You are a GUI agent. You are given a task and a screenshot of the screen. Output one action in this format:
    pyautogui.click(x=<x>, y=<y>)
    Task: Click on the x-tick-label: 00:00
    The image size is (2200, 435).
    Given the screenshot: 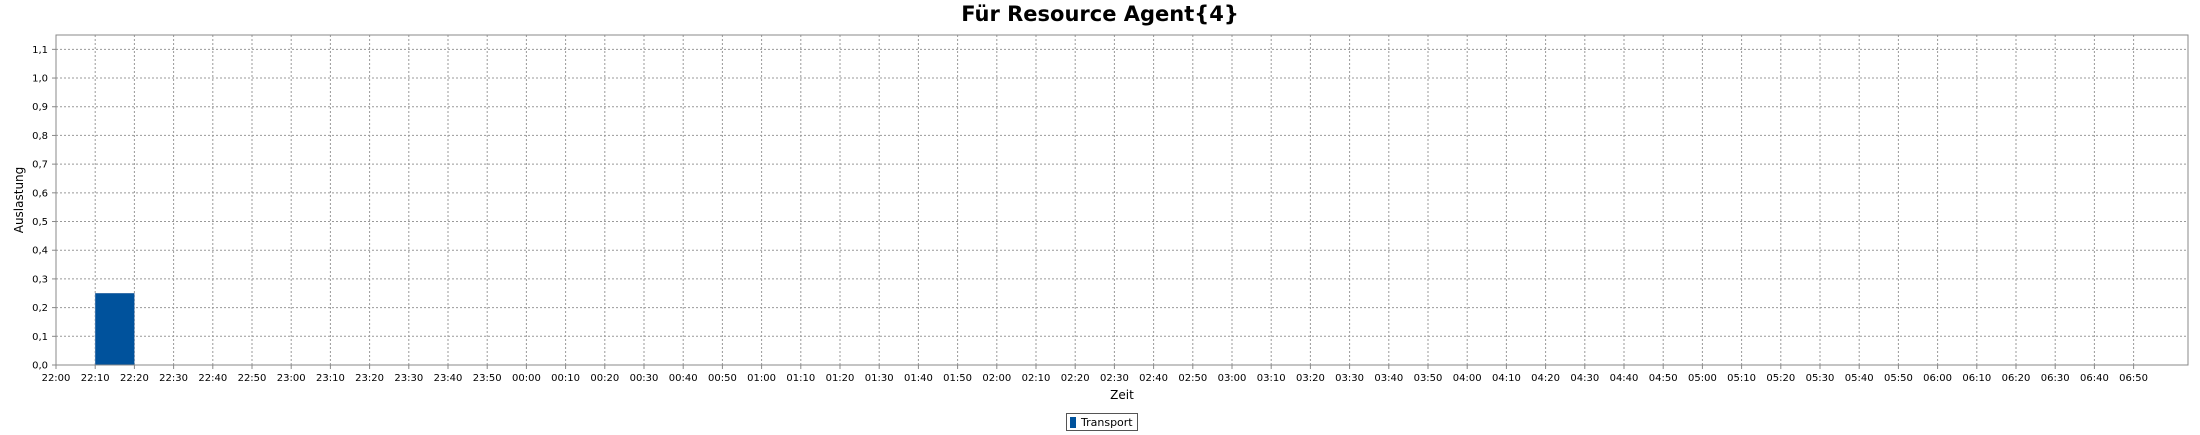 What is the action you would take?
    pyautogui.click(x=526, y=378)
    